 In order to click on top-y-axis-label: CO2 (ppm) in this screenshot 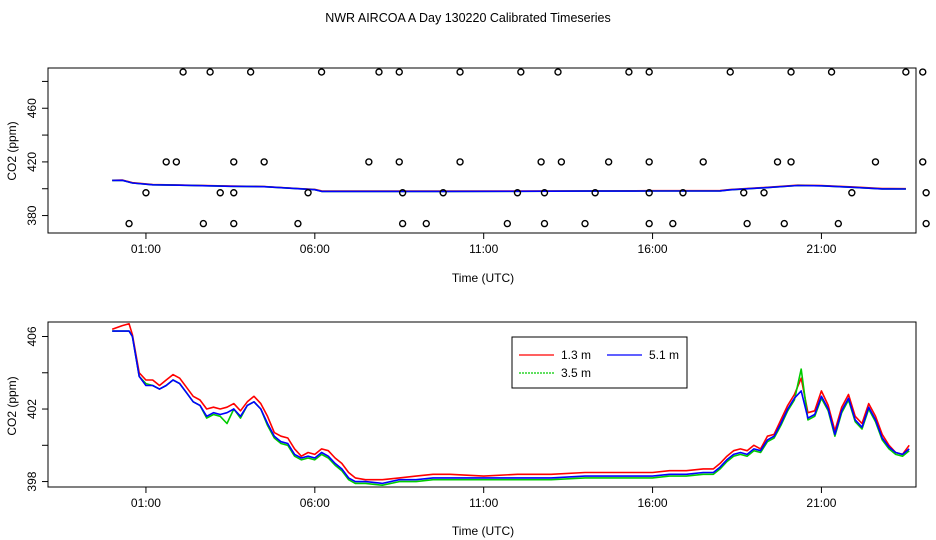, I will do `click(12, 150)`.